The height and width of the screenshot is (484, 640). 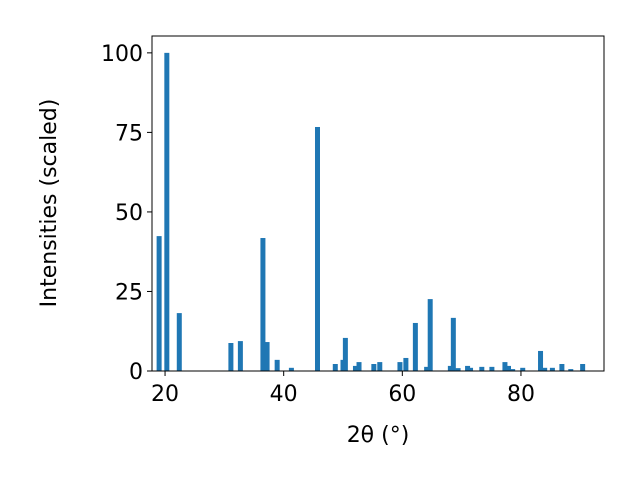 I want to click on x-tick-label: 20, so click(x=165, y=394).